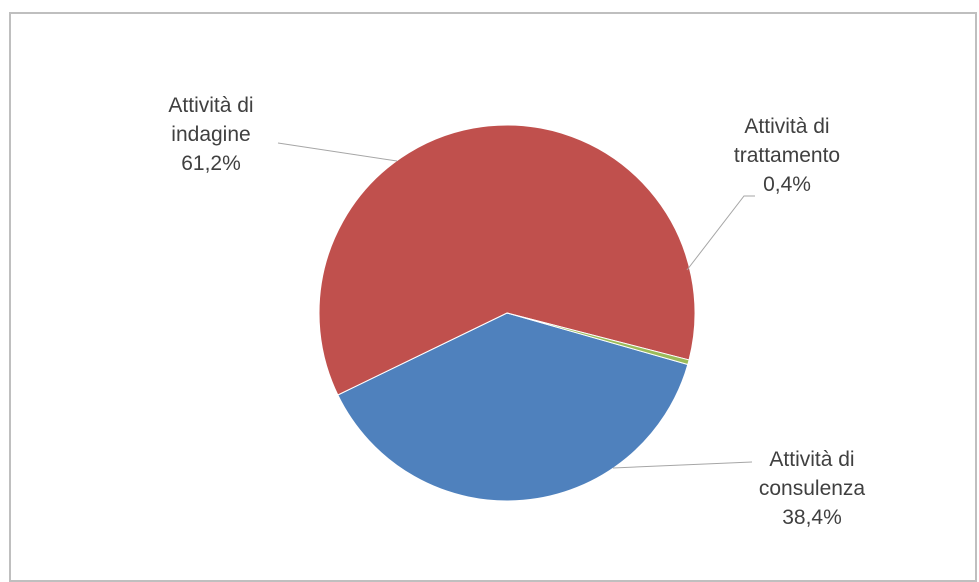  I want to click on data-label-1: Attività di indagine 61,2%, so click(210, 134).